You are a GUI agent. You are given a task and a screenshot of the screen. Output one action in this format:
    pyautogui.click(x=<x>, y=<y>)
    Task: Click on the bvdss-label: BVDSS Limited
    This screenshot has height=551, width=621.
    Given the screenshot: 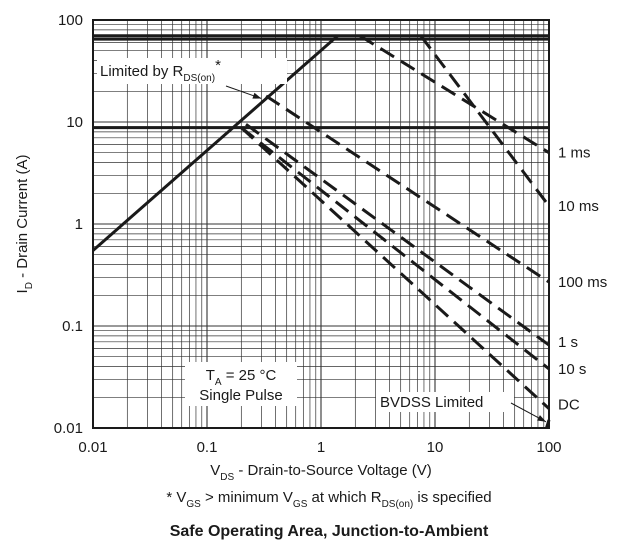 What is the action you would take?
    pyautogui.click(x=431, y=402)
    